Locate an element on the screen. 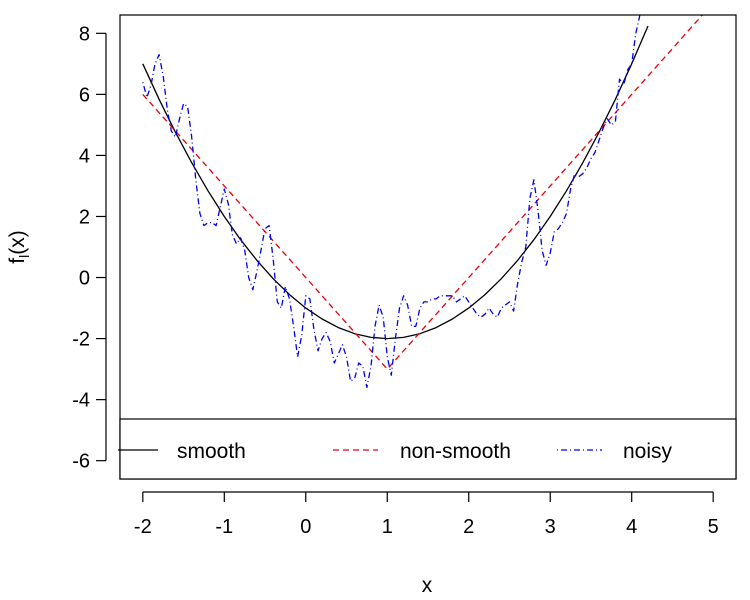  legend-box is located at coordinates (428, 449).